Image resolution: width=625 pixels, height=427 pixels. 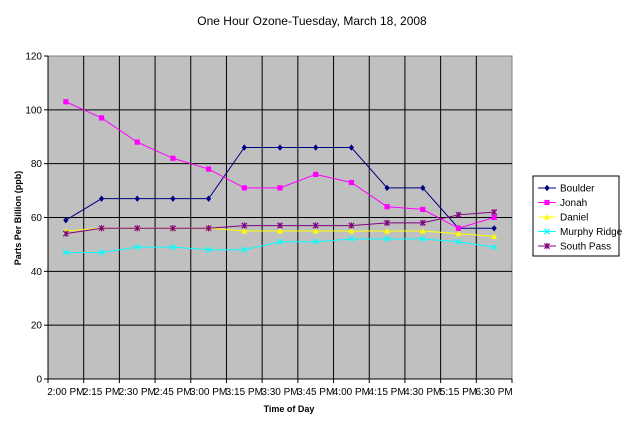 I want to click on legend-label: Daniel, so click(x=574, y=218).